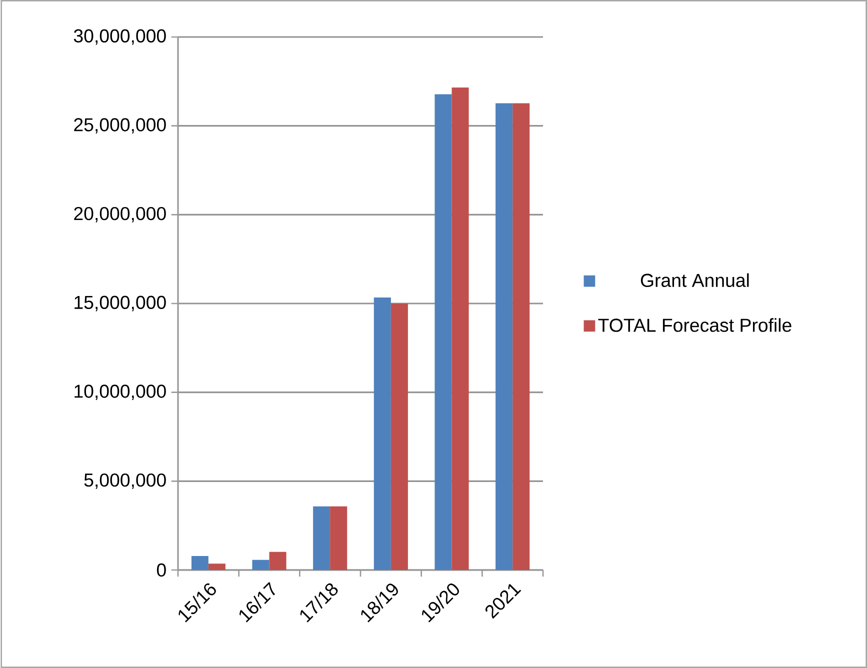  What do you see at coordinates (694, 280) in the screenshot?
I see `text: Grant Annual` at bounding box center [694, 280].